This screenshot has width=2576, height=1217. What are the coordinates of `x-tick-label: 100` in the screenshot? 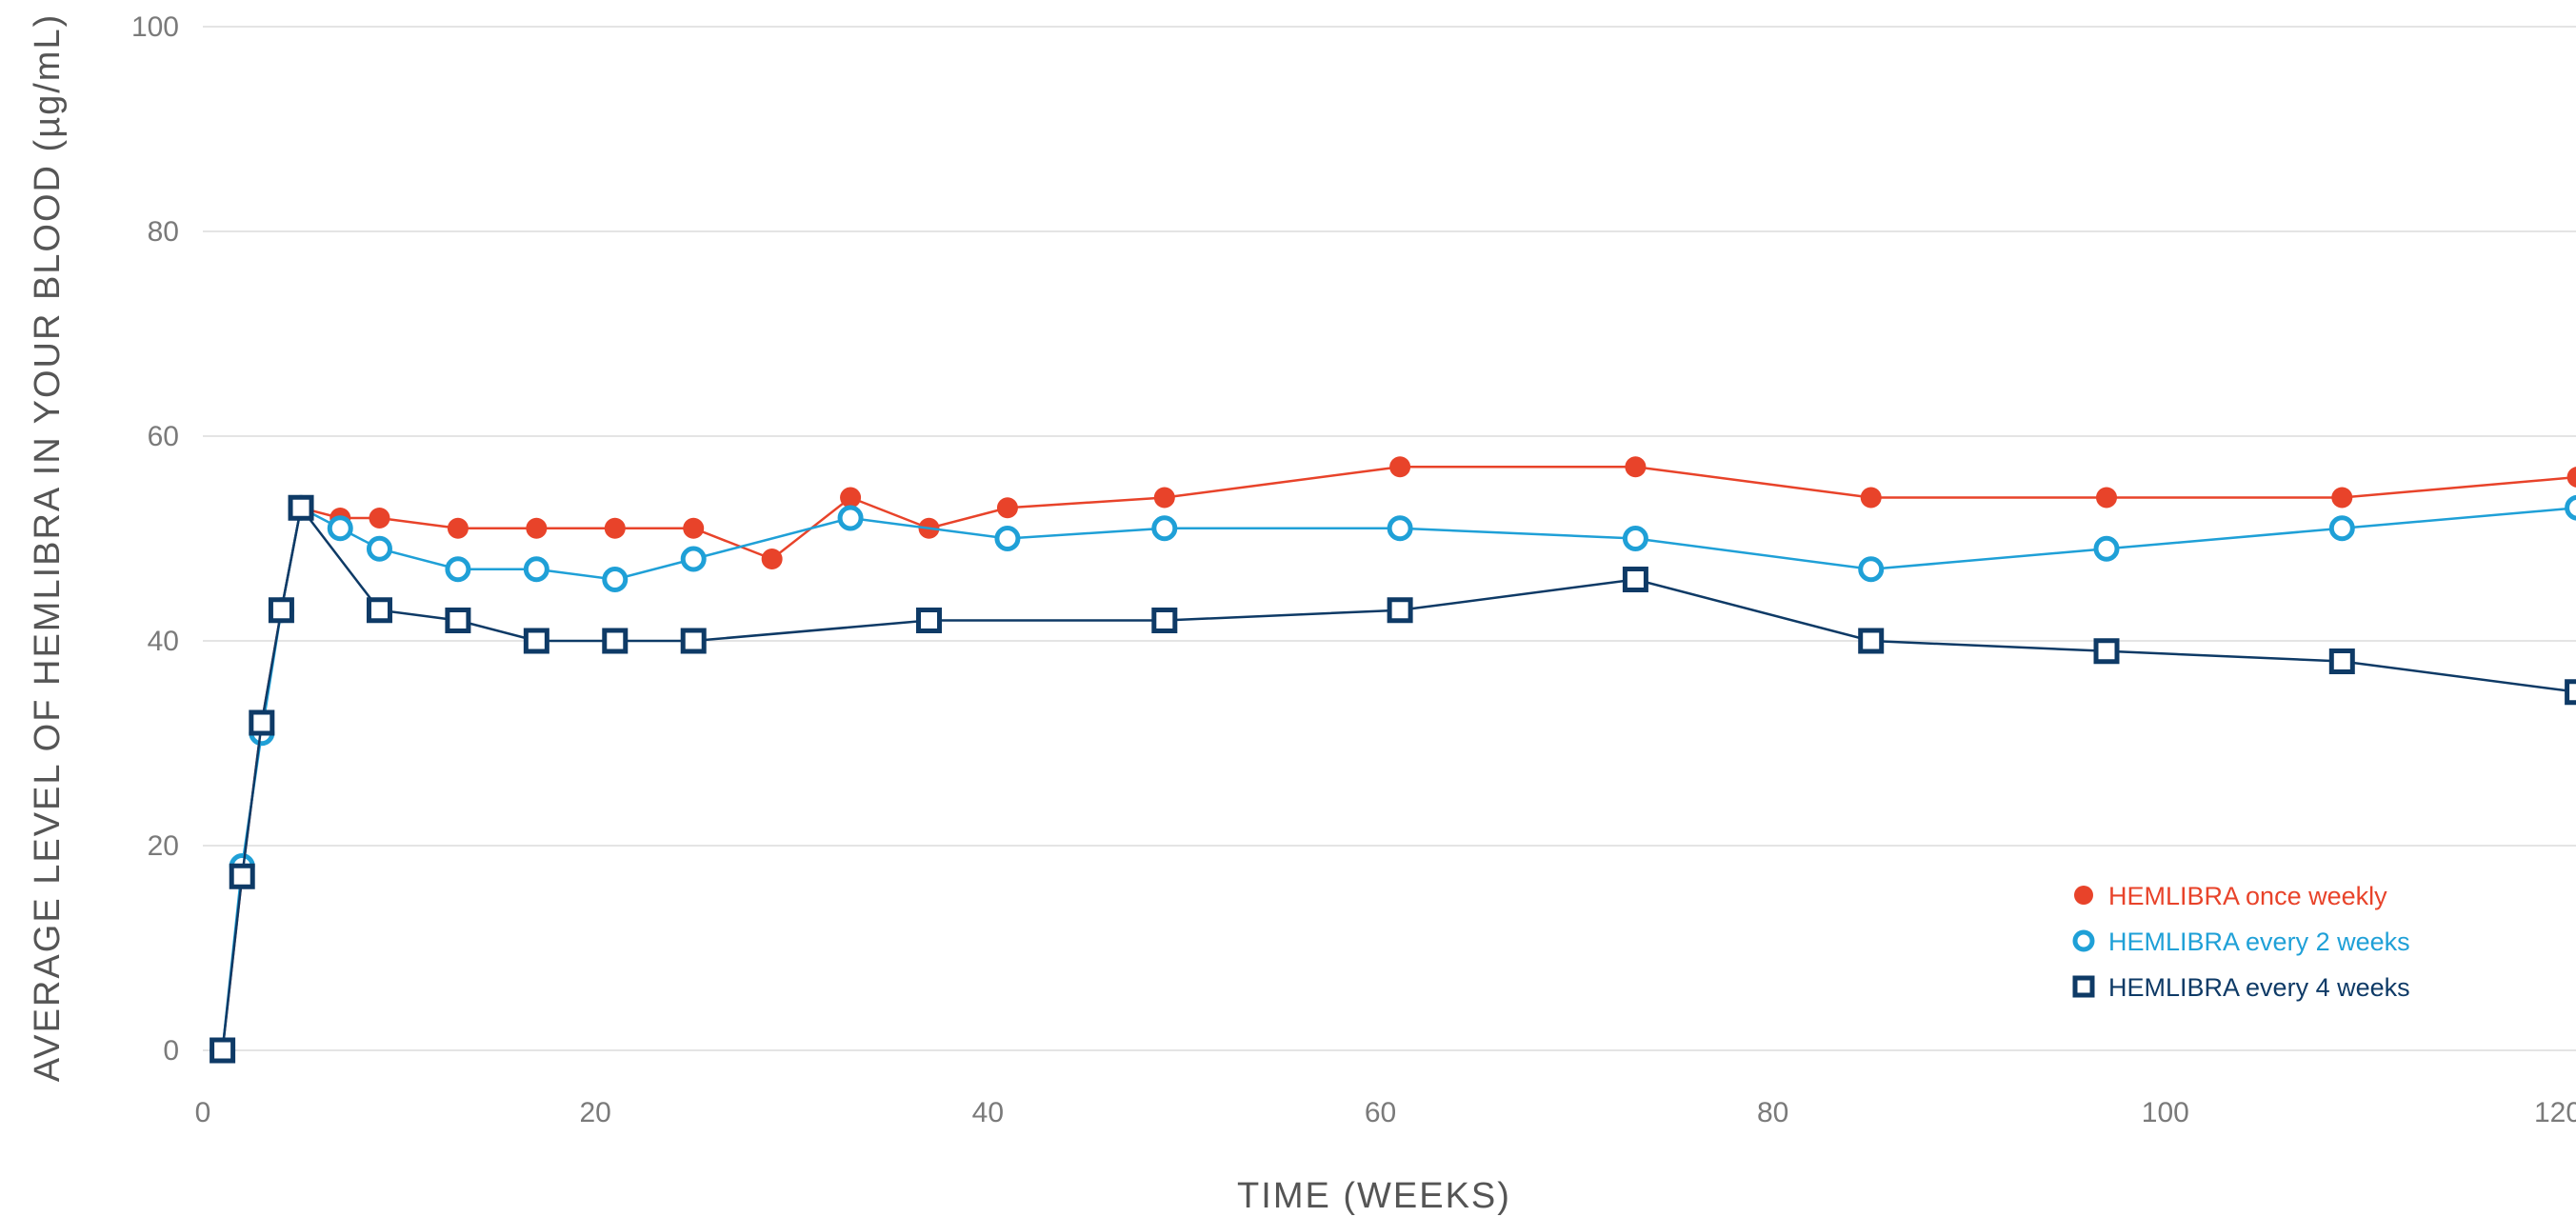 It's located at (2165, 1112).